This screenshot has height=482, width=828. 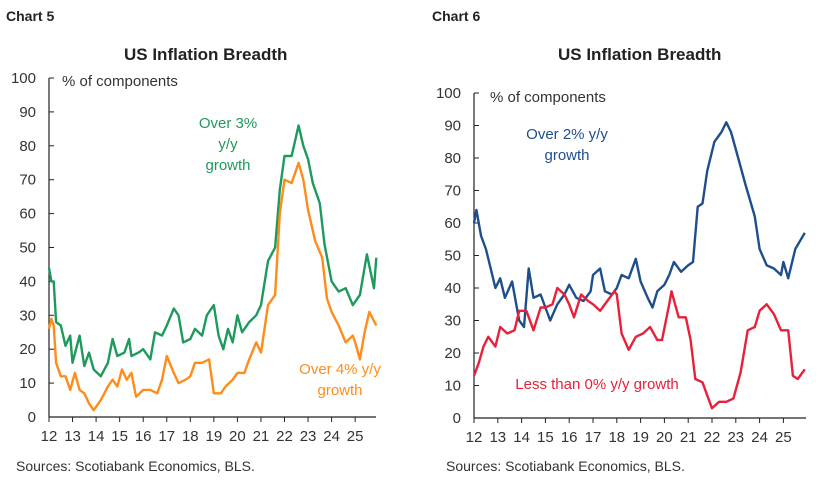 What do you see at coordinates (452, 158) in the screenshot?
I see `chart6-y-tick-label: 80` at bounding box center [452, 158].